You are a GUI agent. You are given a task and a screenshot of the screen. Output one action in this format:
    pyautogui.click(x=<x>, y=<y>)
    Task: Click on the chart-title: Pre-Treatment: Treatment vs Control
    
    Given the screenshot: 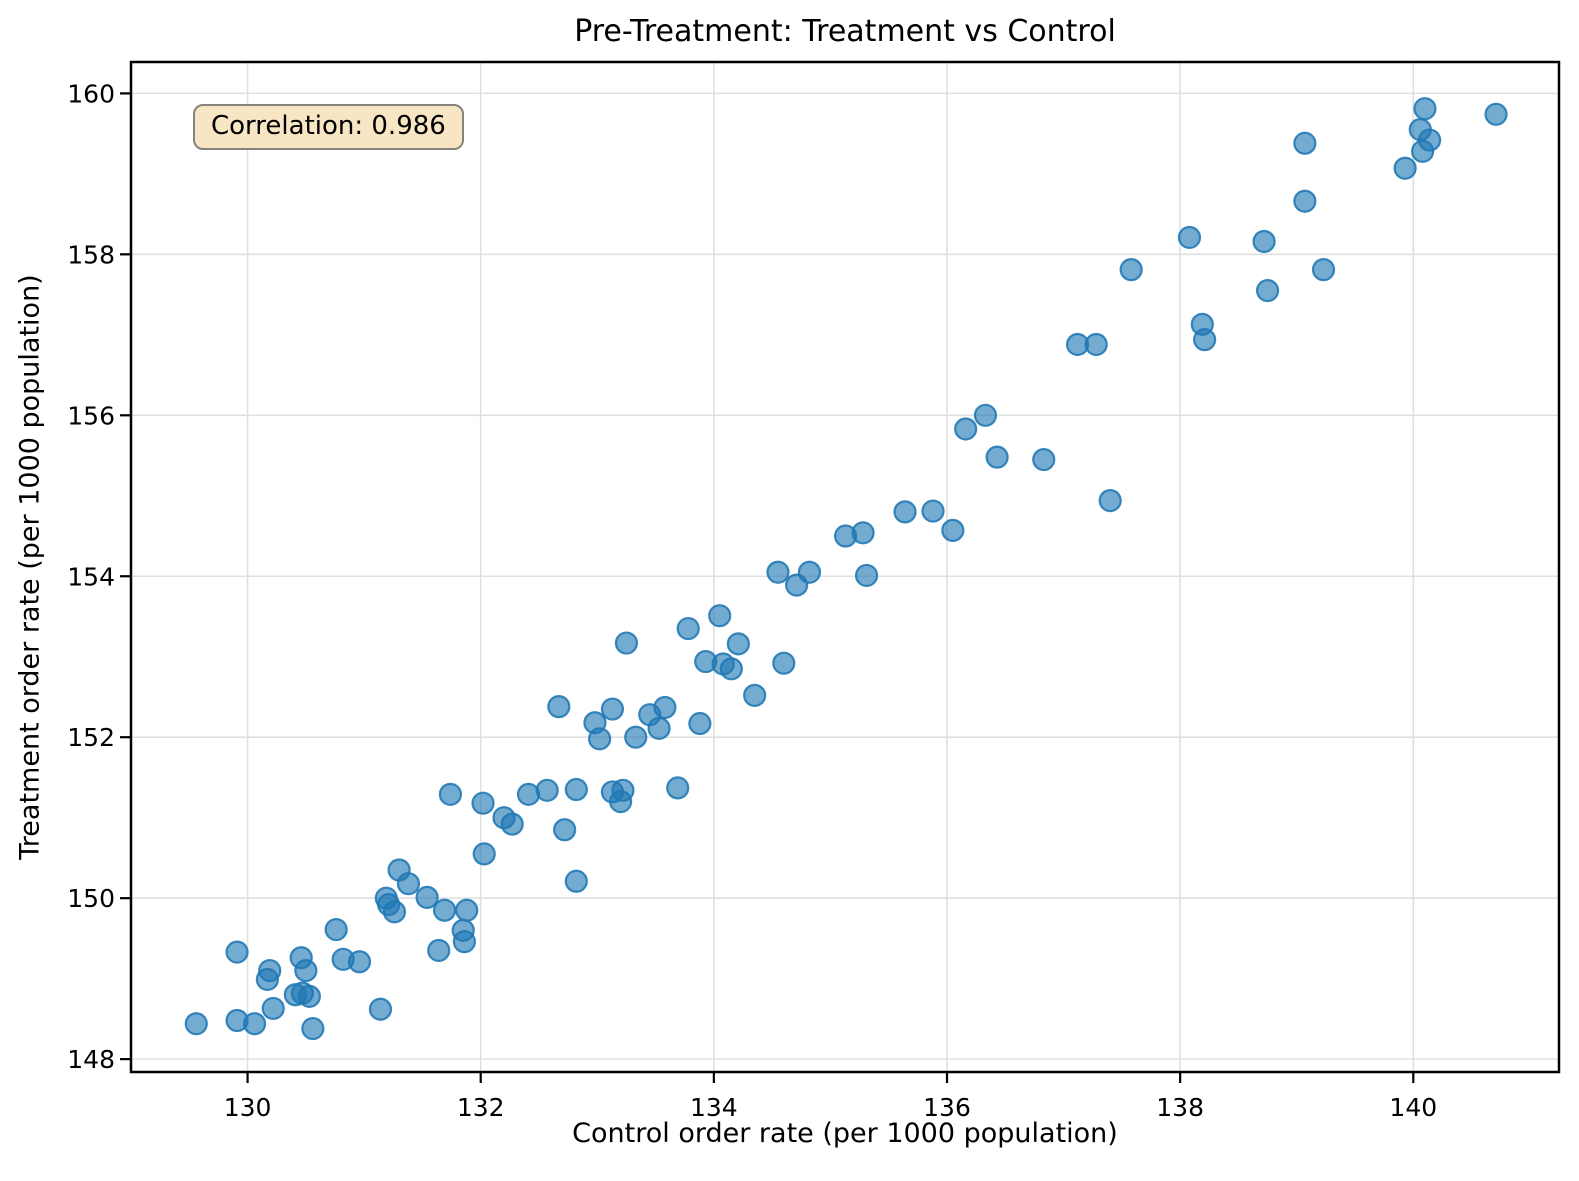 What is the action you would take?
    pyautogui.click(x=845, y=31)
    